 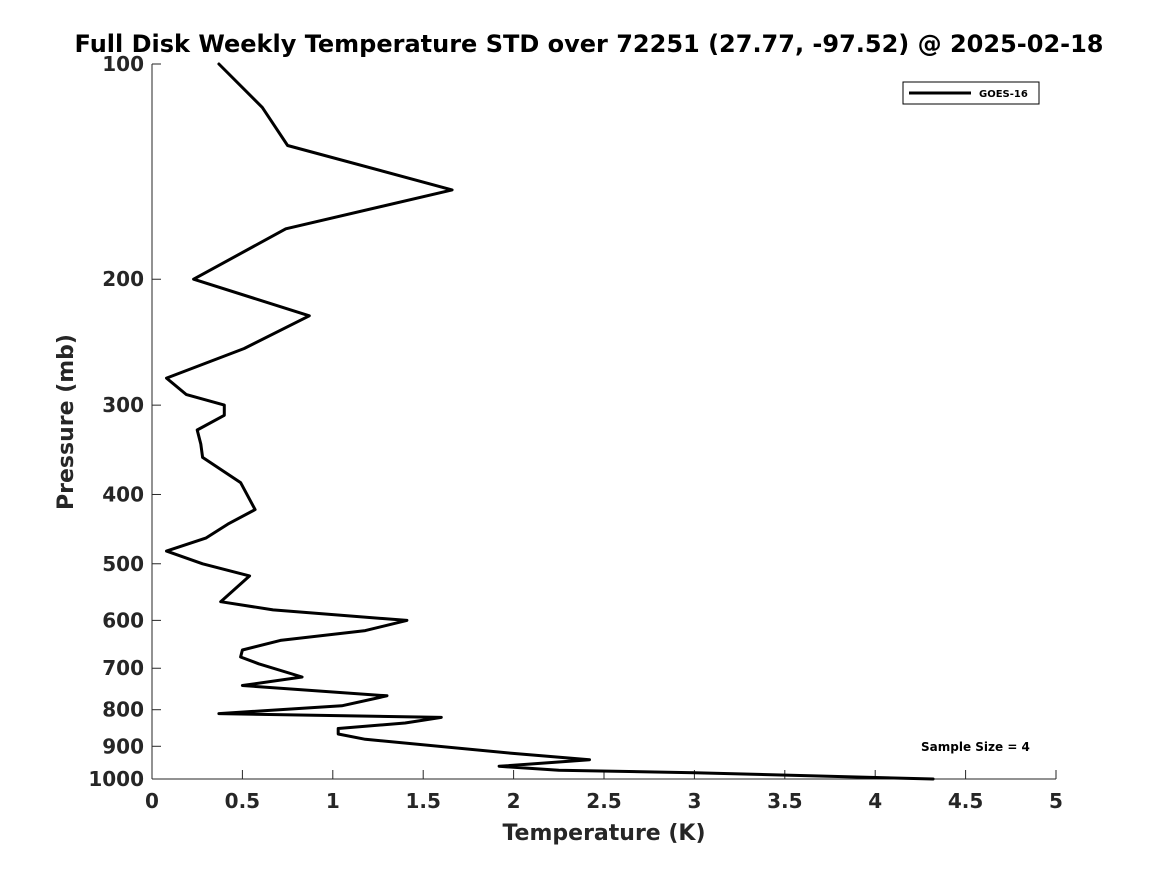 I want to click on y-tick-label: 400, so click(x=123, y=494).